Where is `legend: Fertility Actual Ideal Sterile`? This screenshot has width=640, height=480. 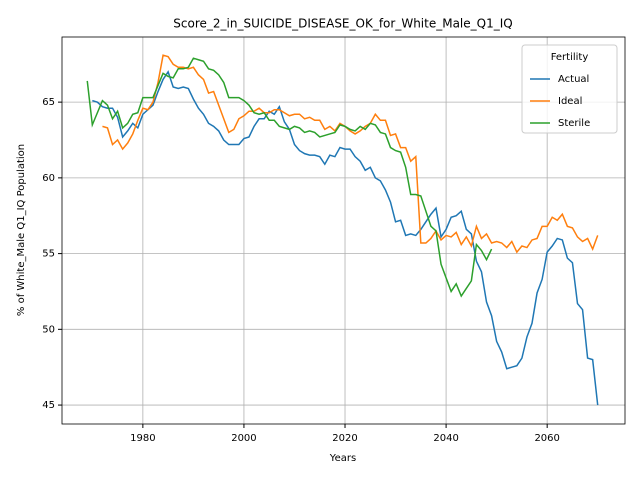
legend: Fertility Actual Ideal Sterile is located at coordinates (569, 89).